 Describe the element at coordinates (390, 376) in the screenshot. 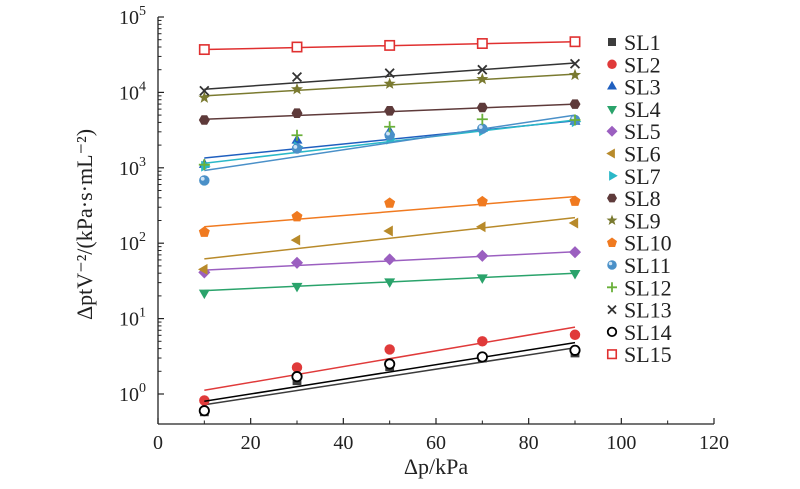

I see `fit-line-sl1` at that location.